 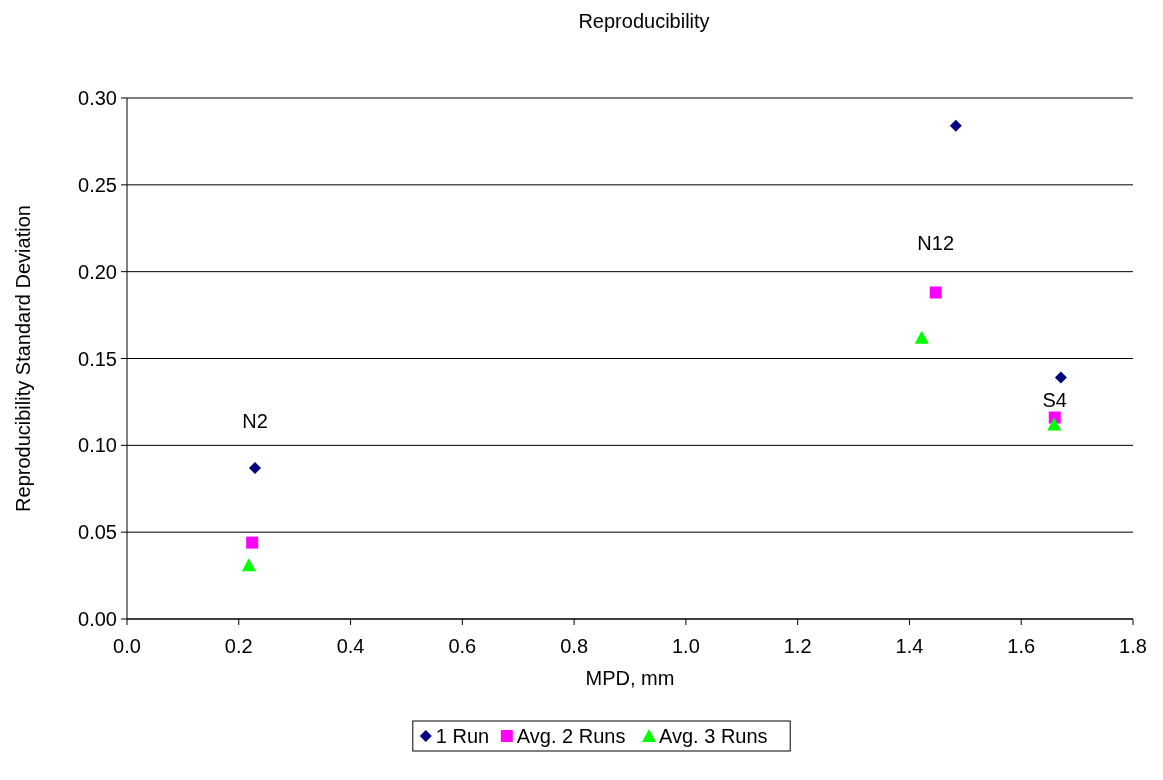 What do you see at coordinates (462, 736) in the screenshot?
I see `legend-label: 1 Run` at bounding box center [462, 736].